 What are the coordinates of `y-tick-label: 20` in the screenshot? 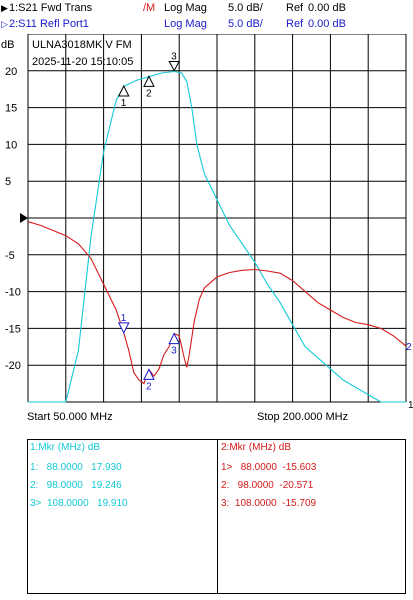 It's located at (11, 72).